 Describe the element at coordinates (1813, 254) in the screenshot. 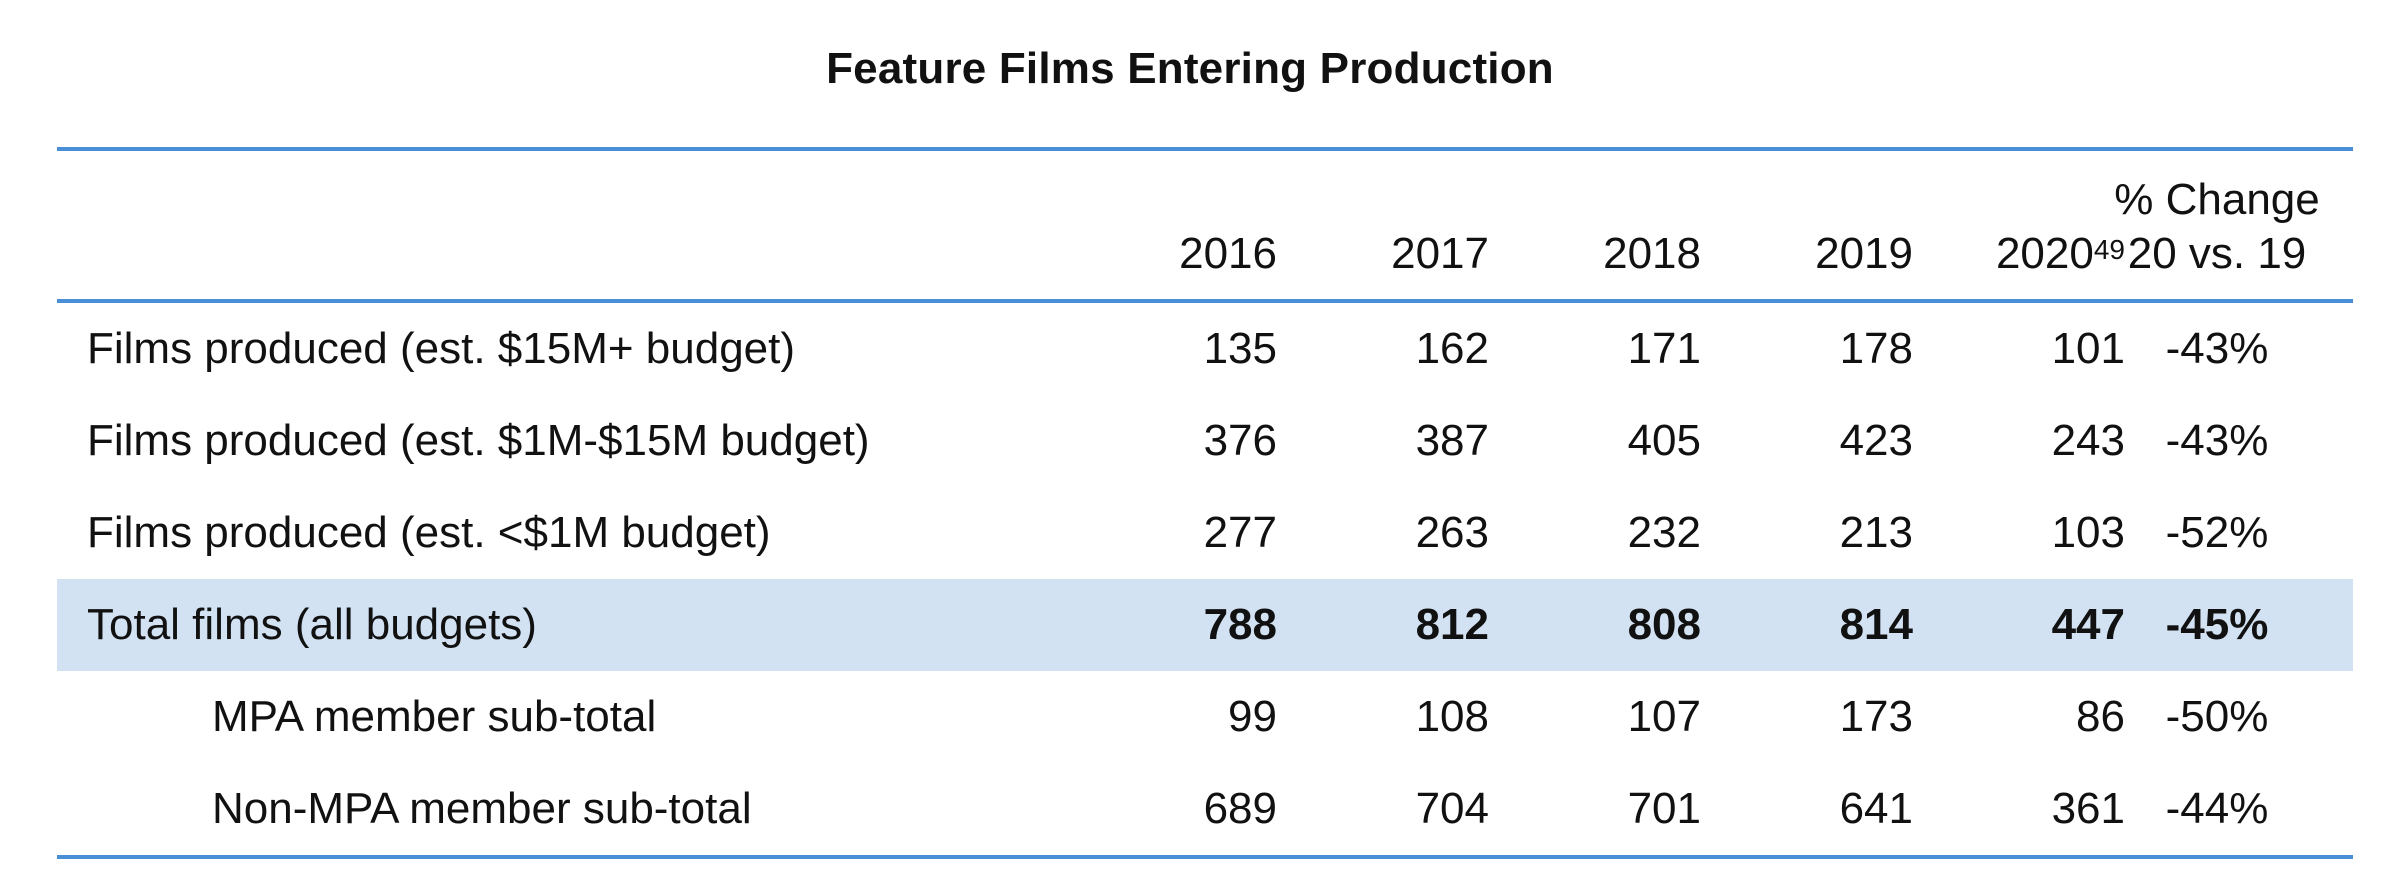

I see `header-2019: 2019` at that location.